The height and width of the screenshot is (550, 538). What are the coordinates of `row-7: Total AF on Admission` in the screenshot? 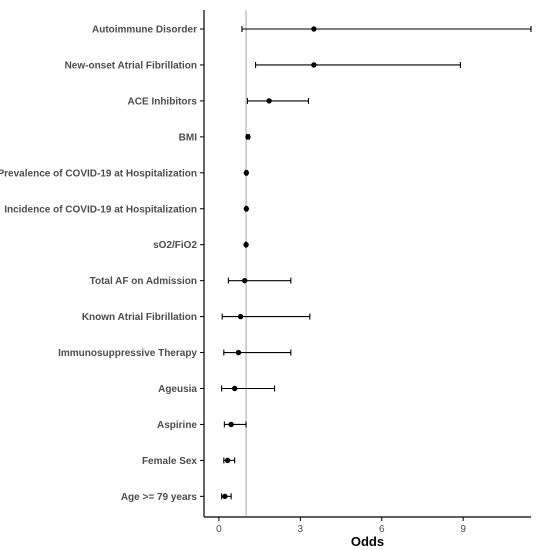 It's located at (191, 281).